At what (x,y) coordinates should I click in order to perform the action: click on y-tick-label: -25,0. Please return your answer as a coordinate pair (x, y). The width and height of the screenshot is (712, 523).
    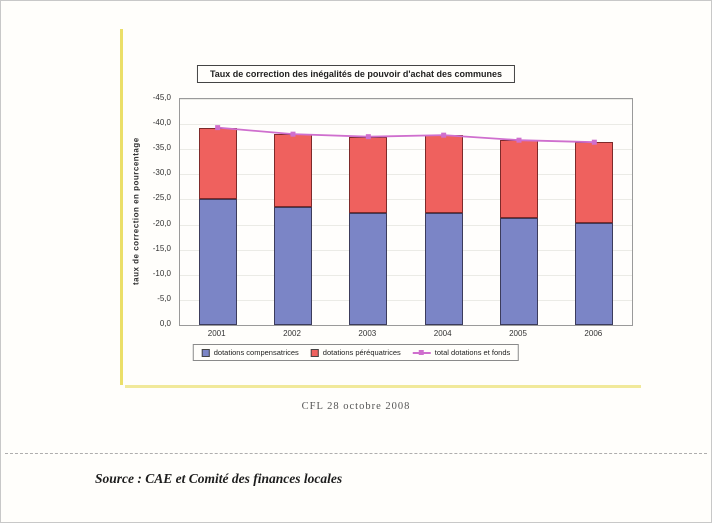
    Looking at the image, I should click on (161, 198).